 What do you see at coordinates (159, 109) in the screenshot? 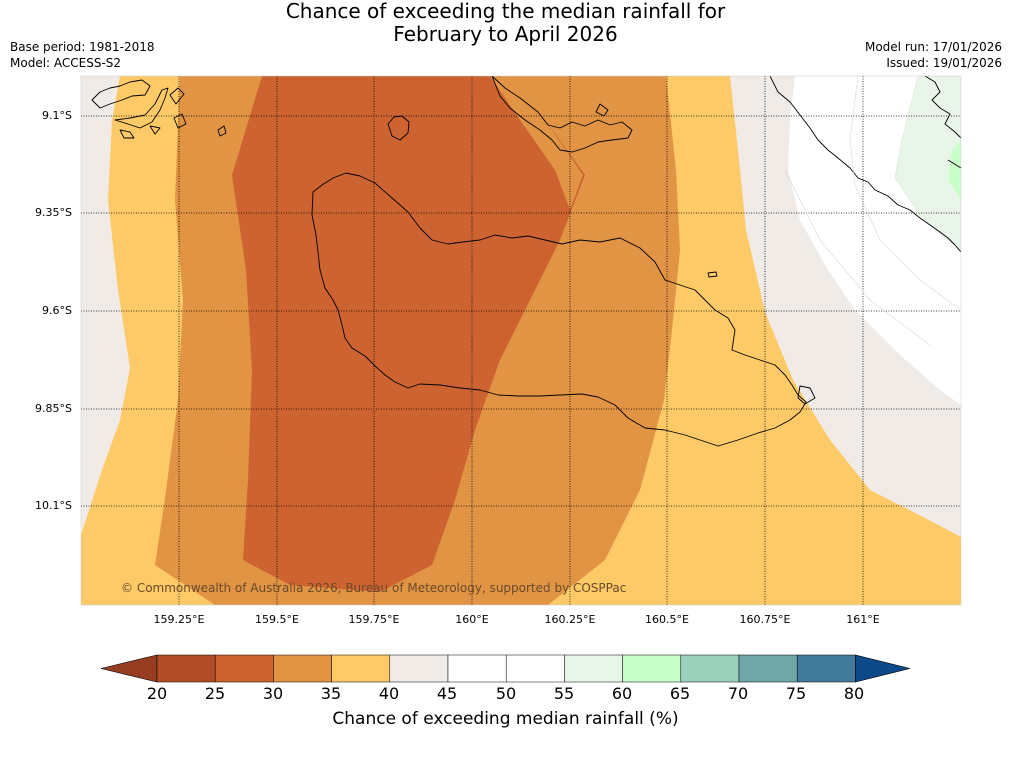
I see `coastline-russell` at bounding box center [159, 109].